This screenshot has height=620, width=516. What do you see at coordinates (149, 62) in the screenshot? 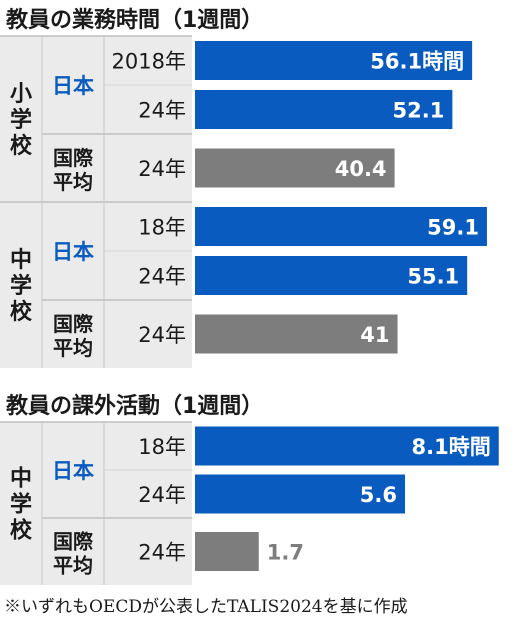
I see `year-label: 2018年` at bounding box center [149, 62].